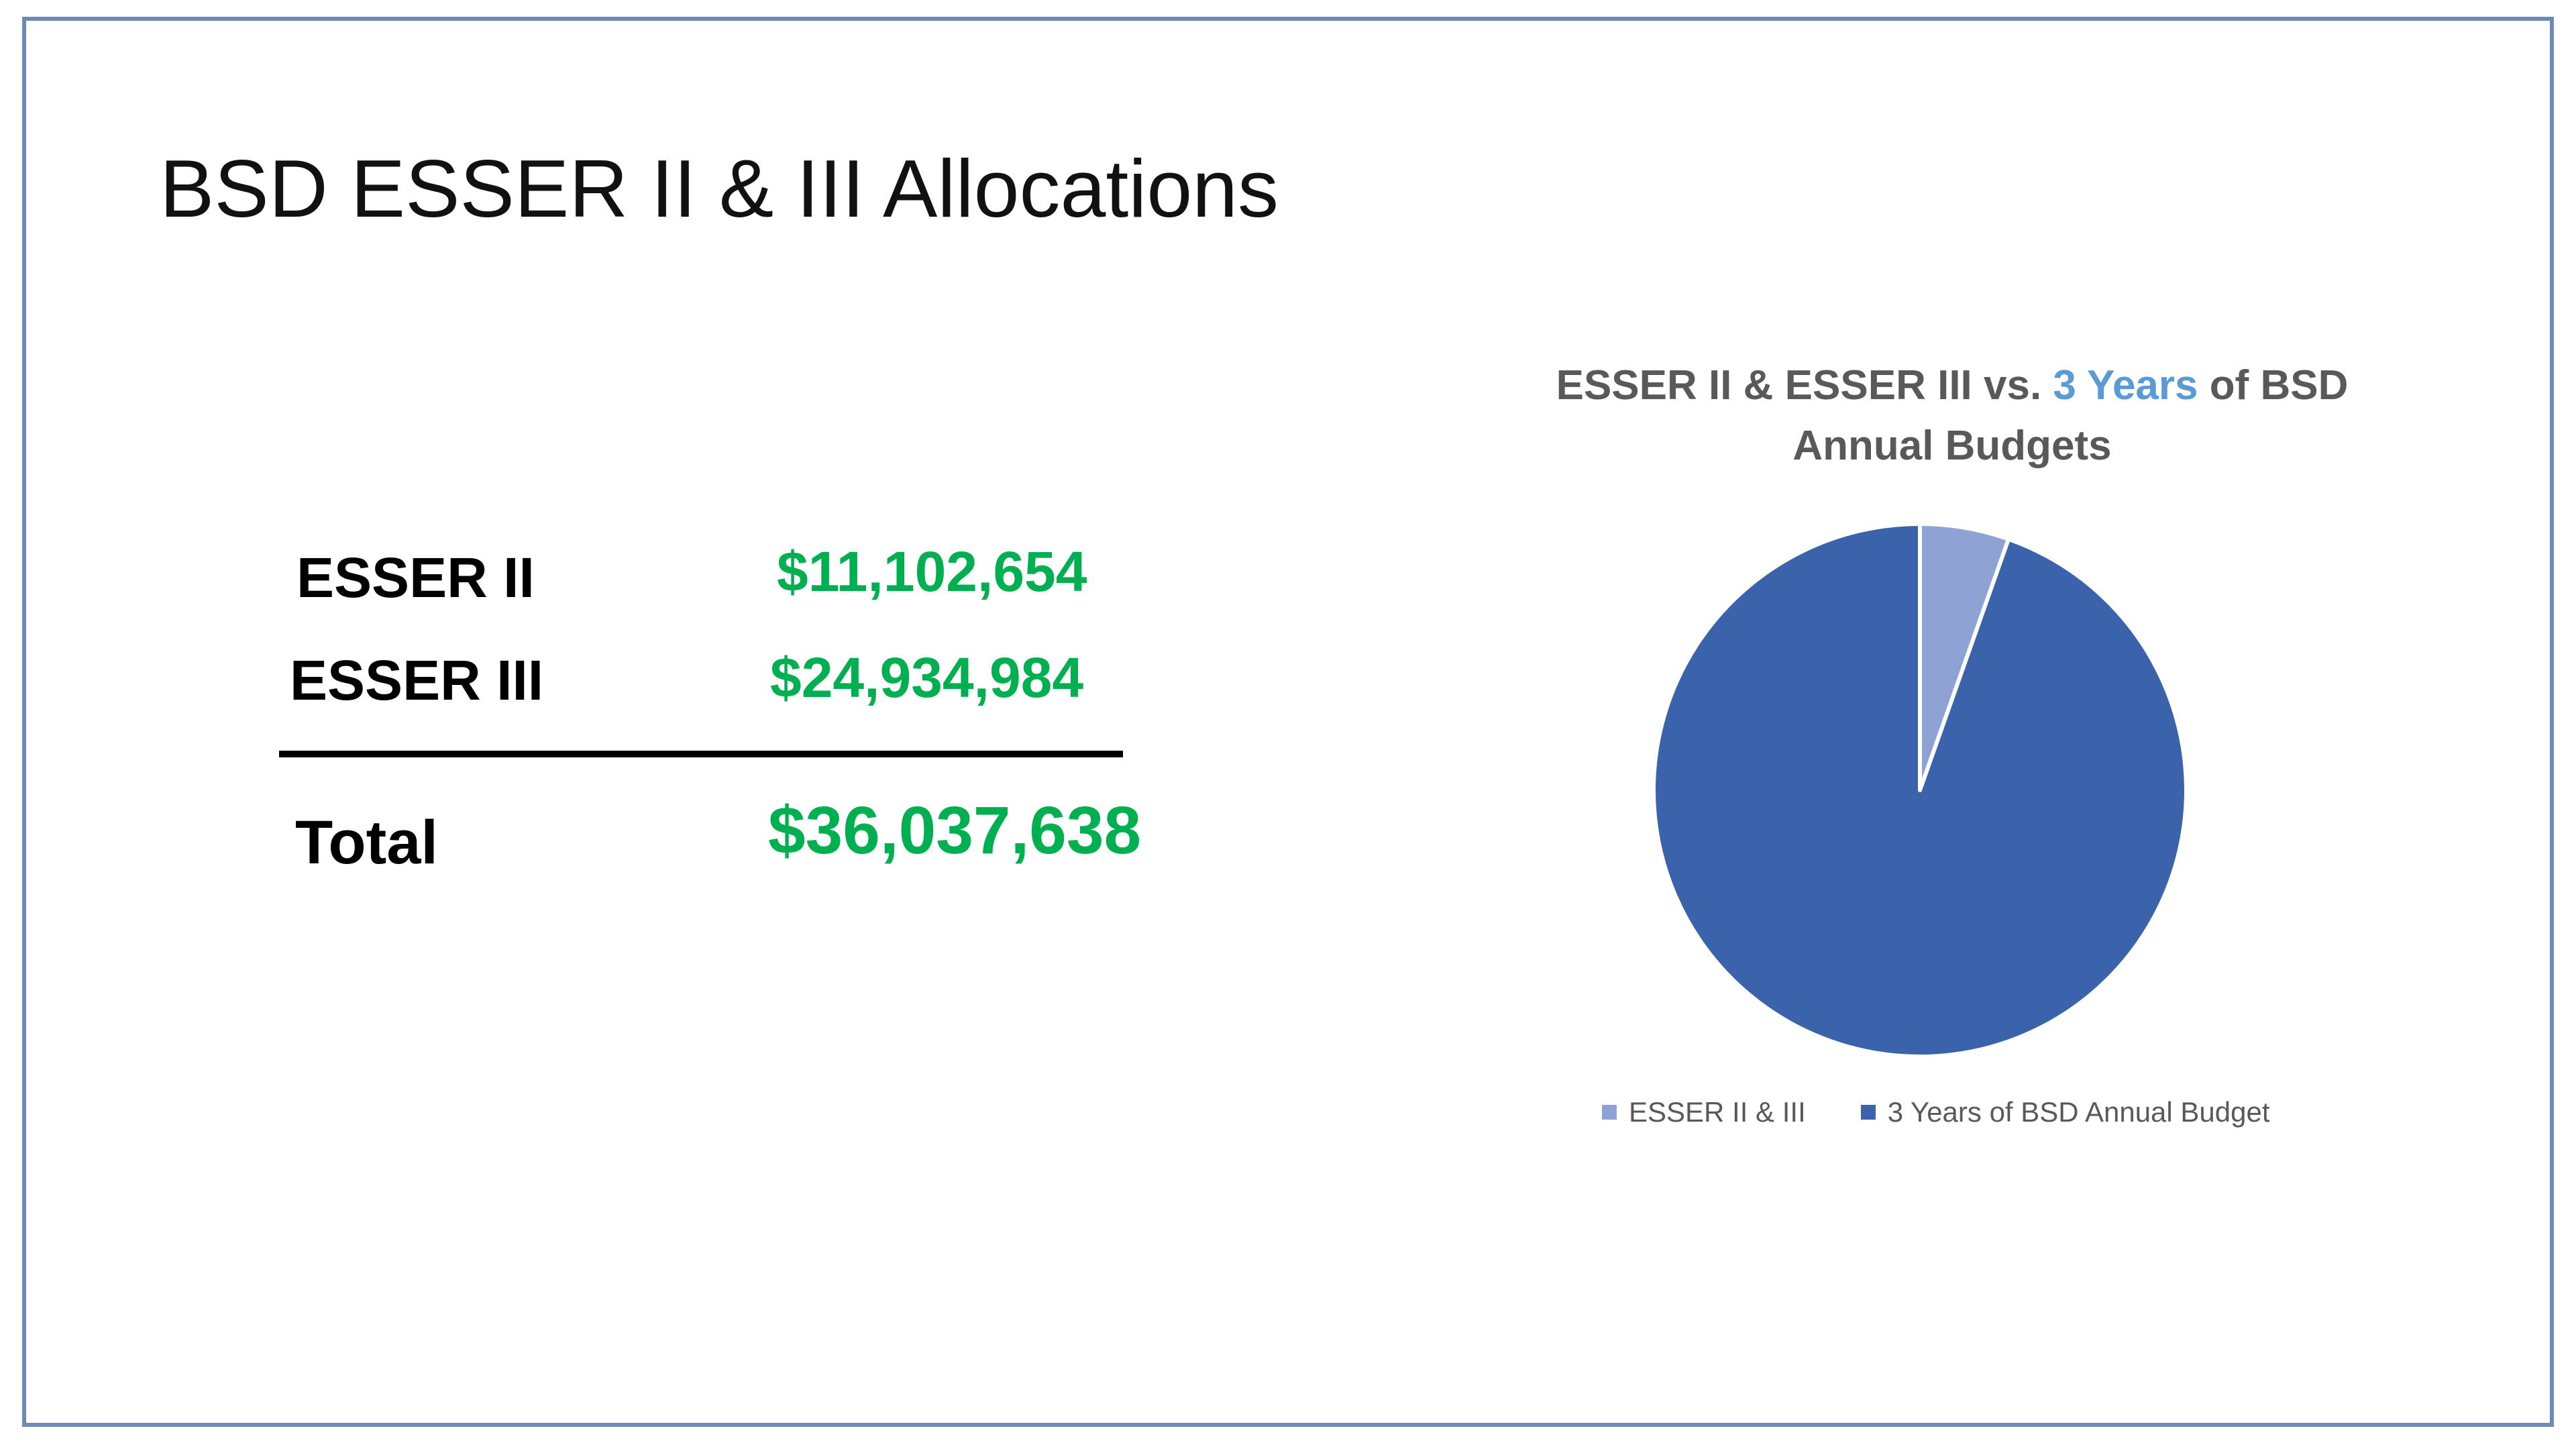 Image resolution: width=2576 pixels, height=1449 pixels. What do you see at coordinates (366, 842) in the screenshot?
I see `total-label: Total` at bounding box center [366, 842].